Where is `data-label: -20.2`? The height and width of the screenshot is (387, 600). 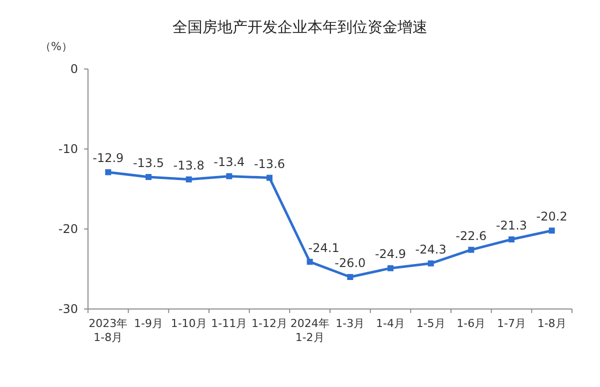
data-label: -20.2 is located at coordinates (552, 217).